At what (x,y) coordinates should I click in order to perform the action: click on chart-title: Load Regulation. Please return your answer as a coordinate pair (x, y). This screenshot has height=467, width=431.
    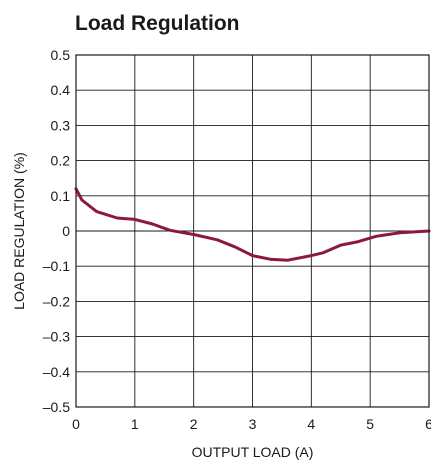
    Looking at the image, I should click on (157, 23).